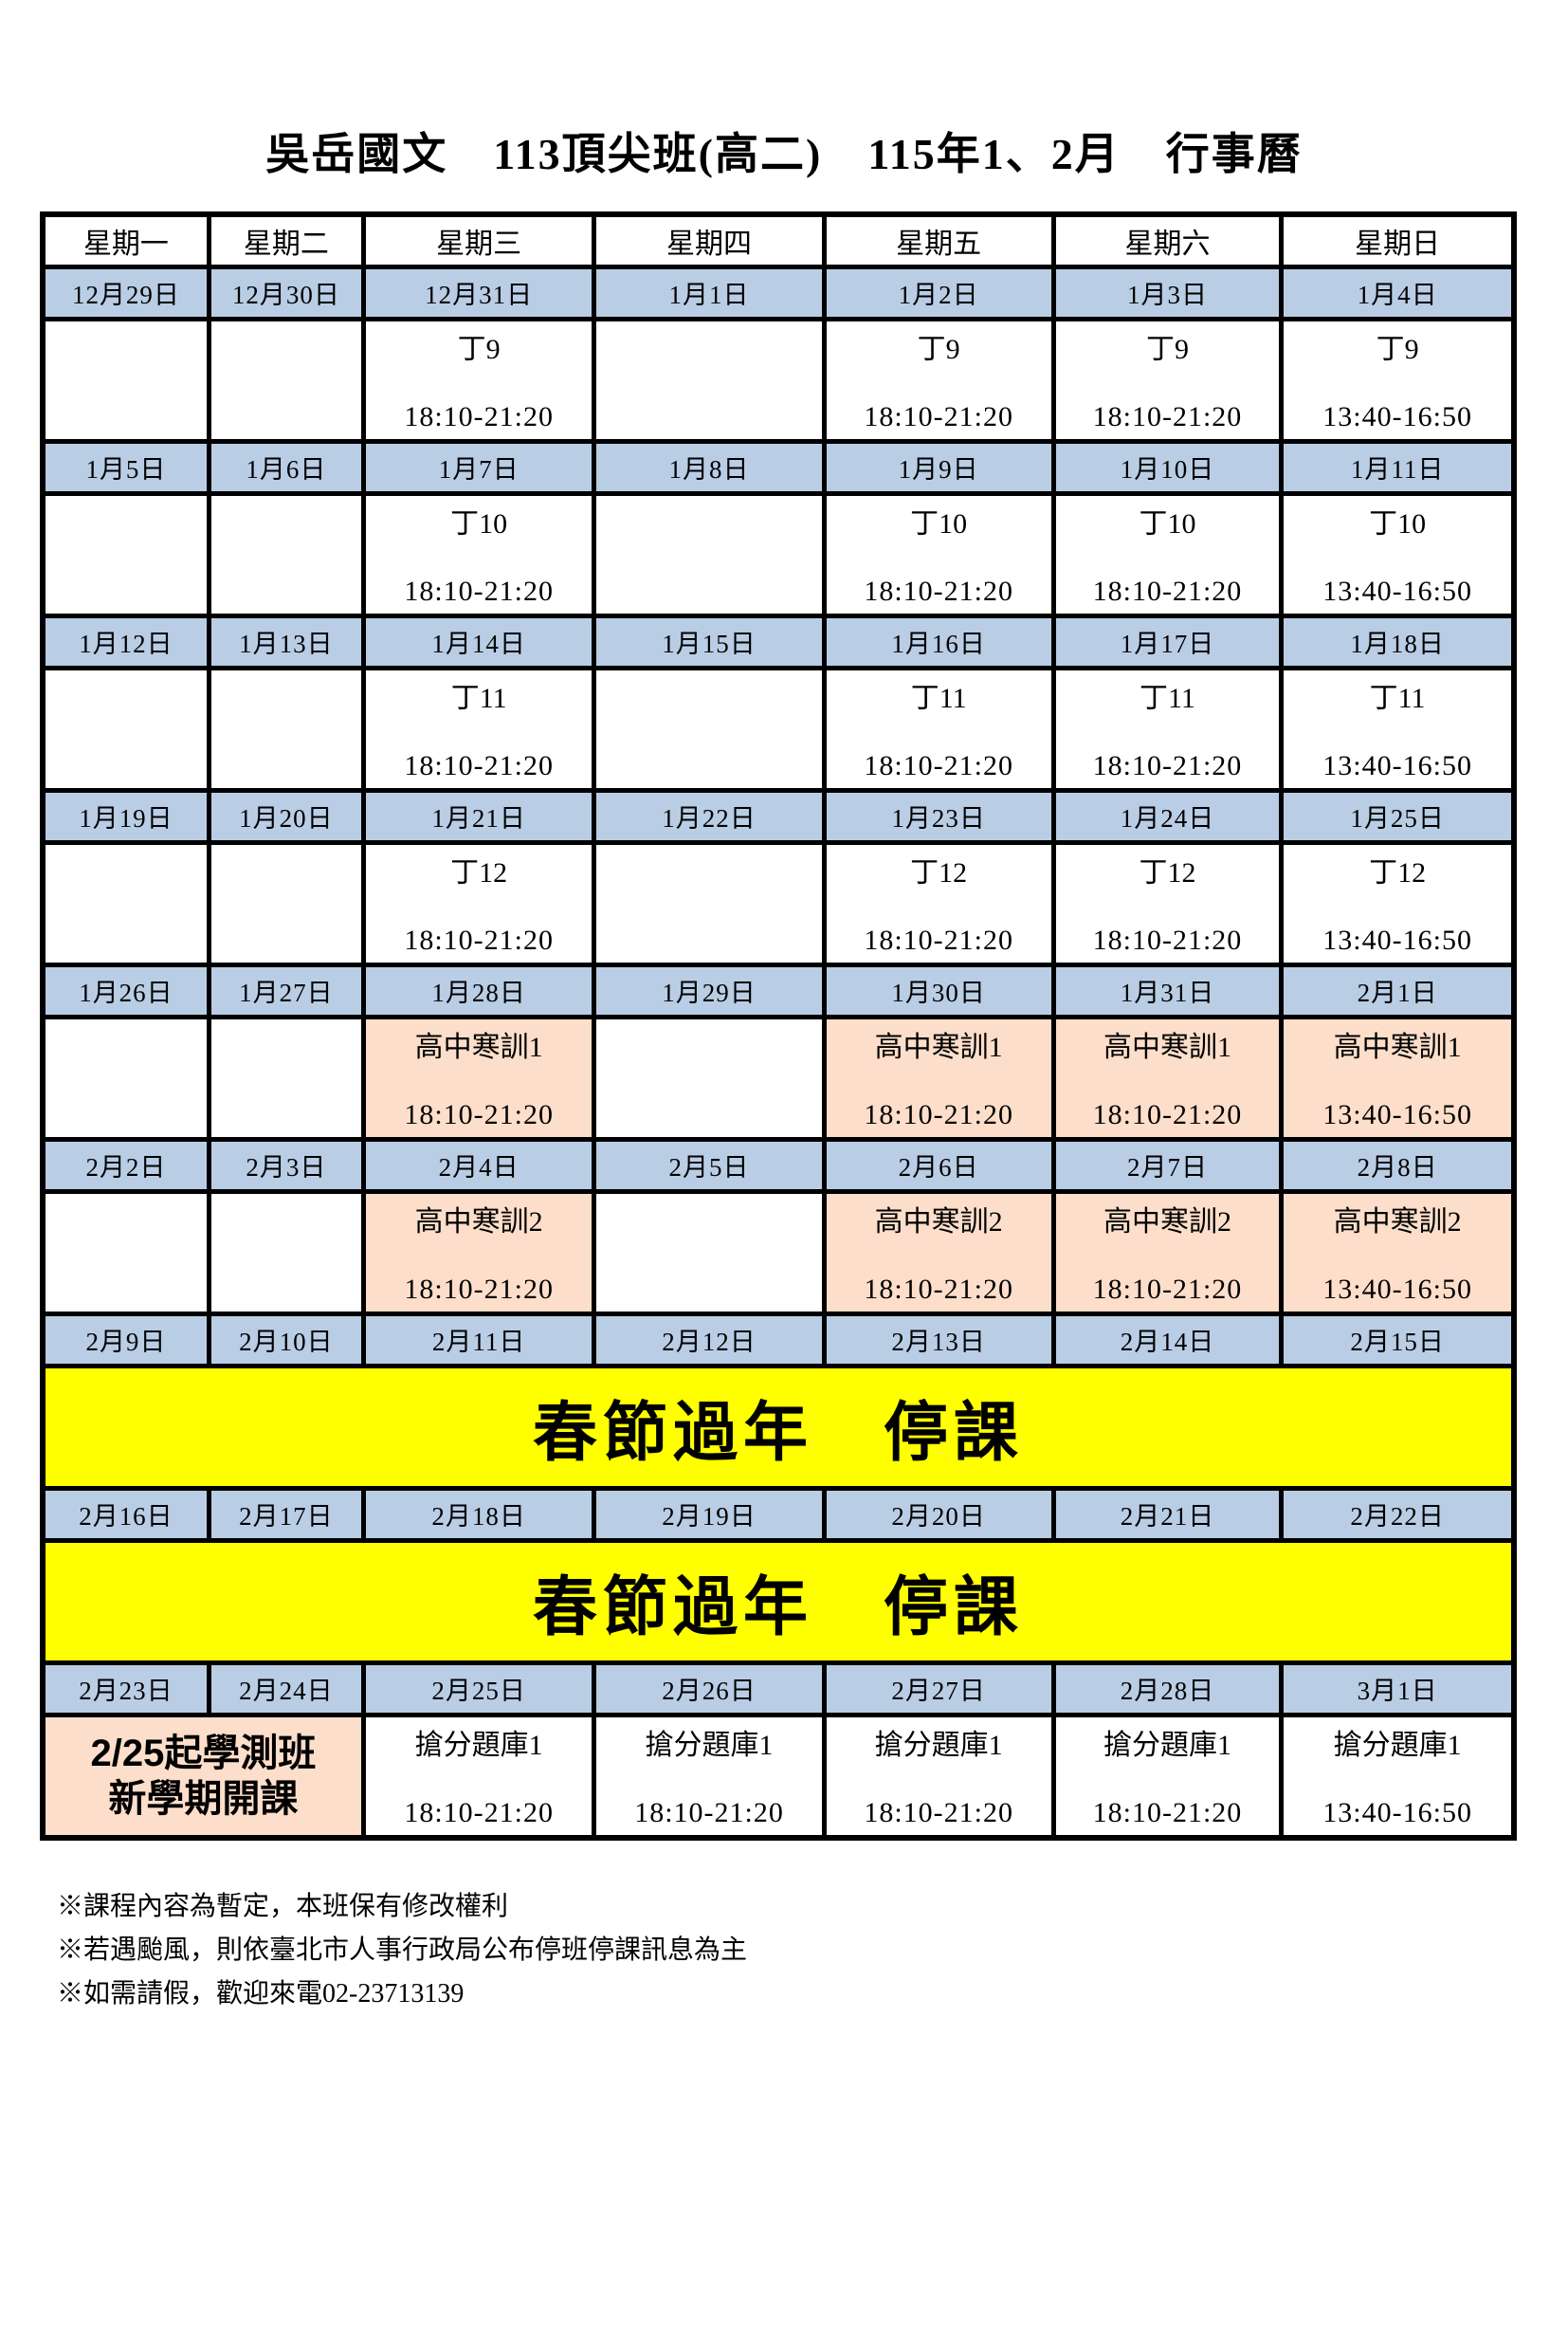  Describe the element at coordinates (938, 1688) in the screenshot. I see `date-cell: 2月27日` at that location.